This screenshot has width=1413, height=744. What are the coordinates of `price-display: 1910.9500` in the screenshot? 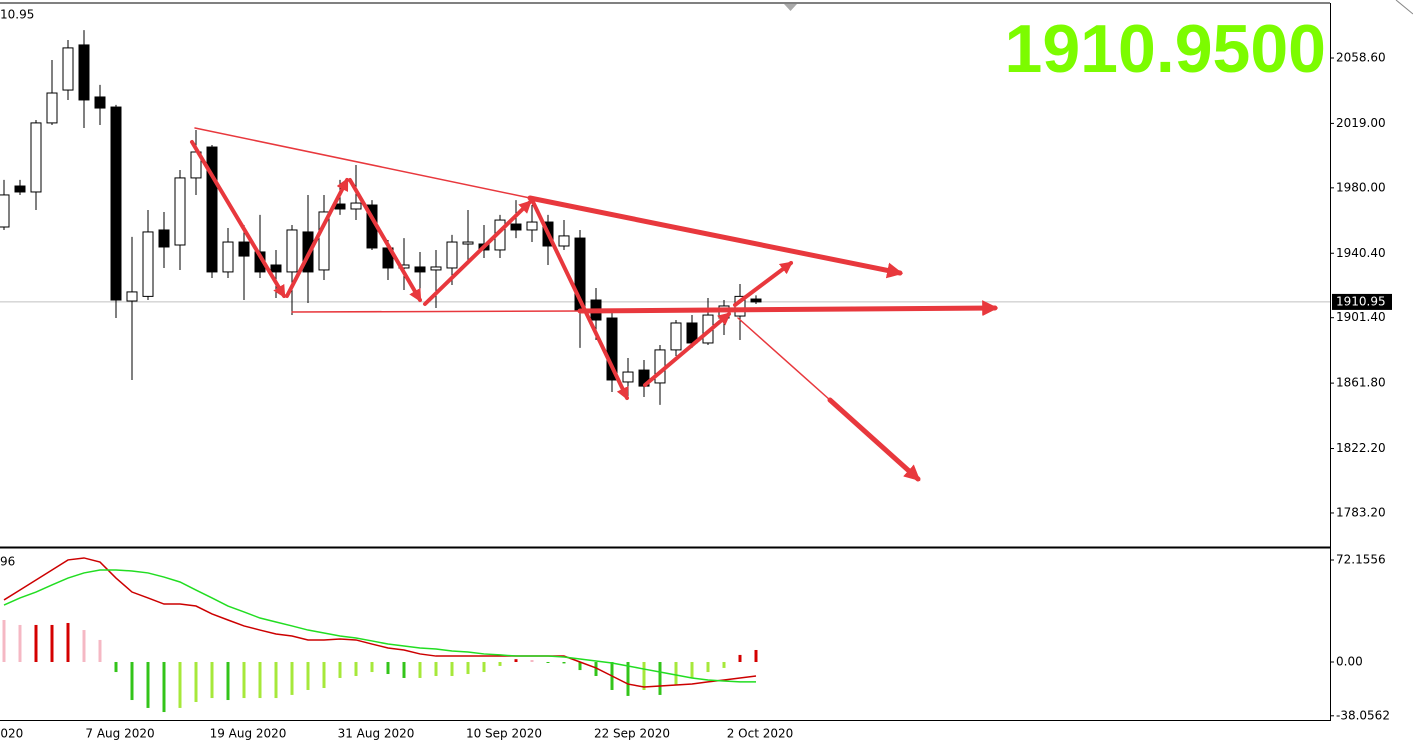 It's located at (1165, 49).